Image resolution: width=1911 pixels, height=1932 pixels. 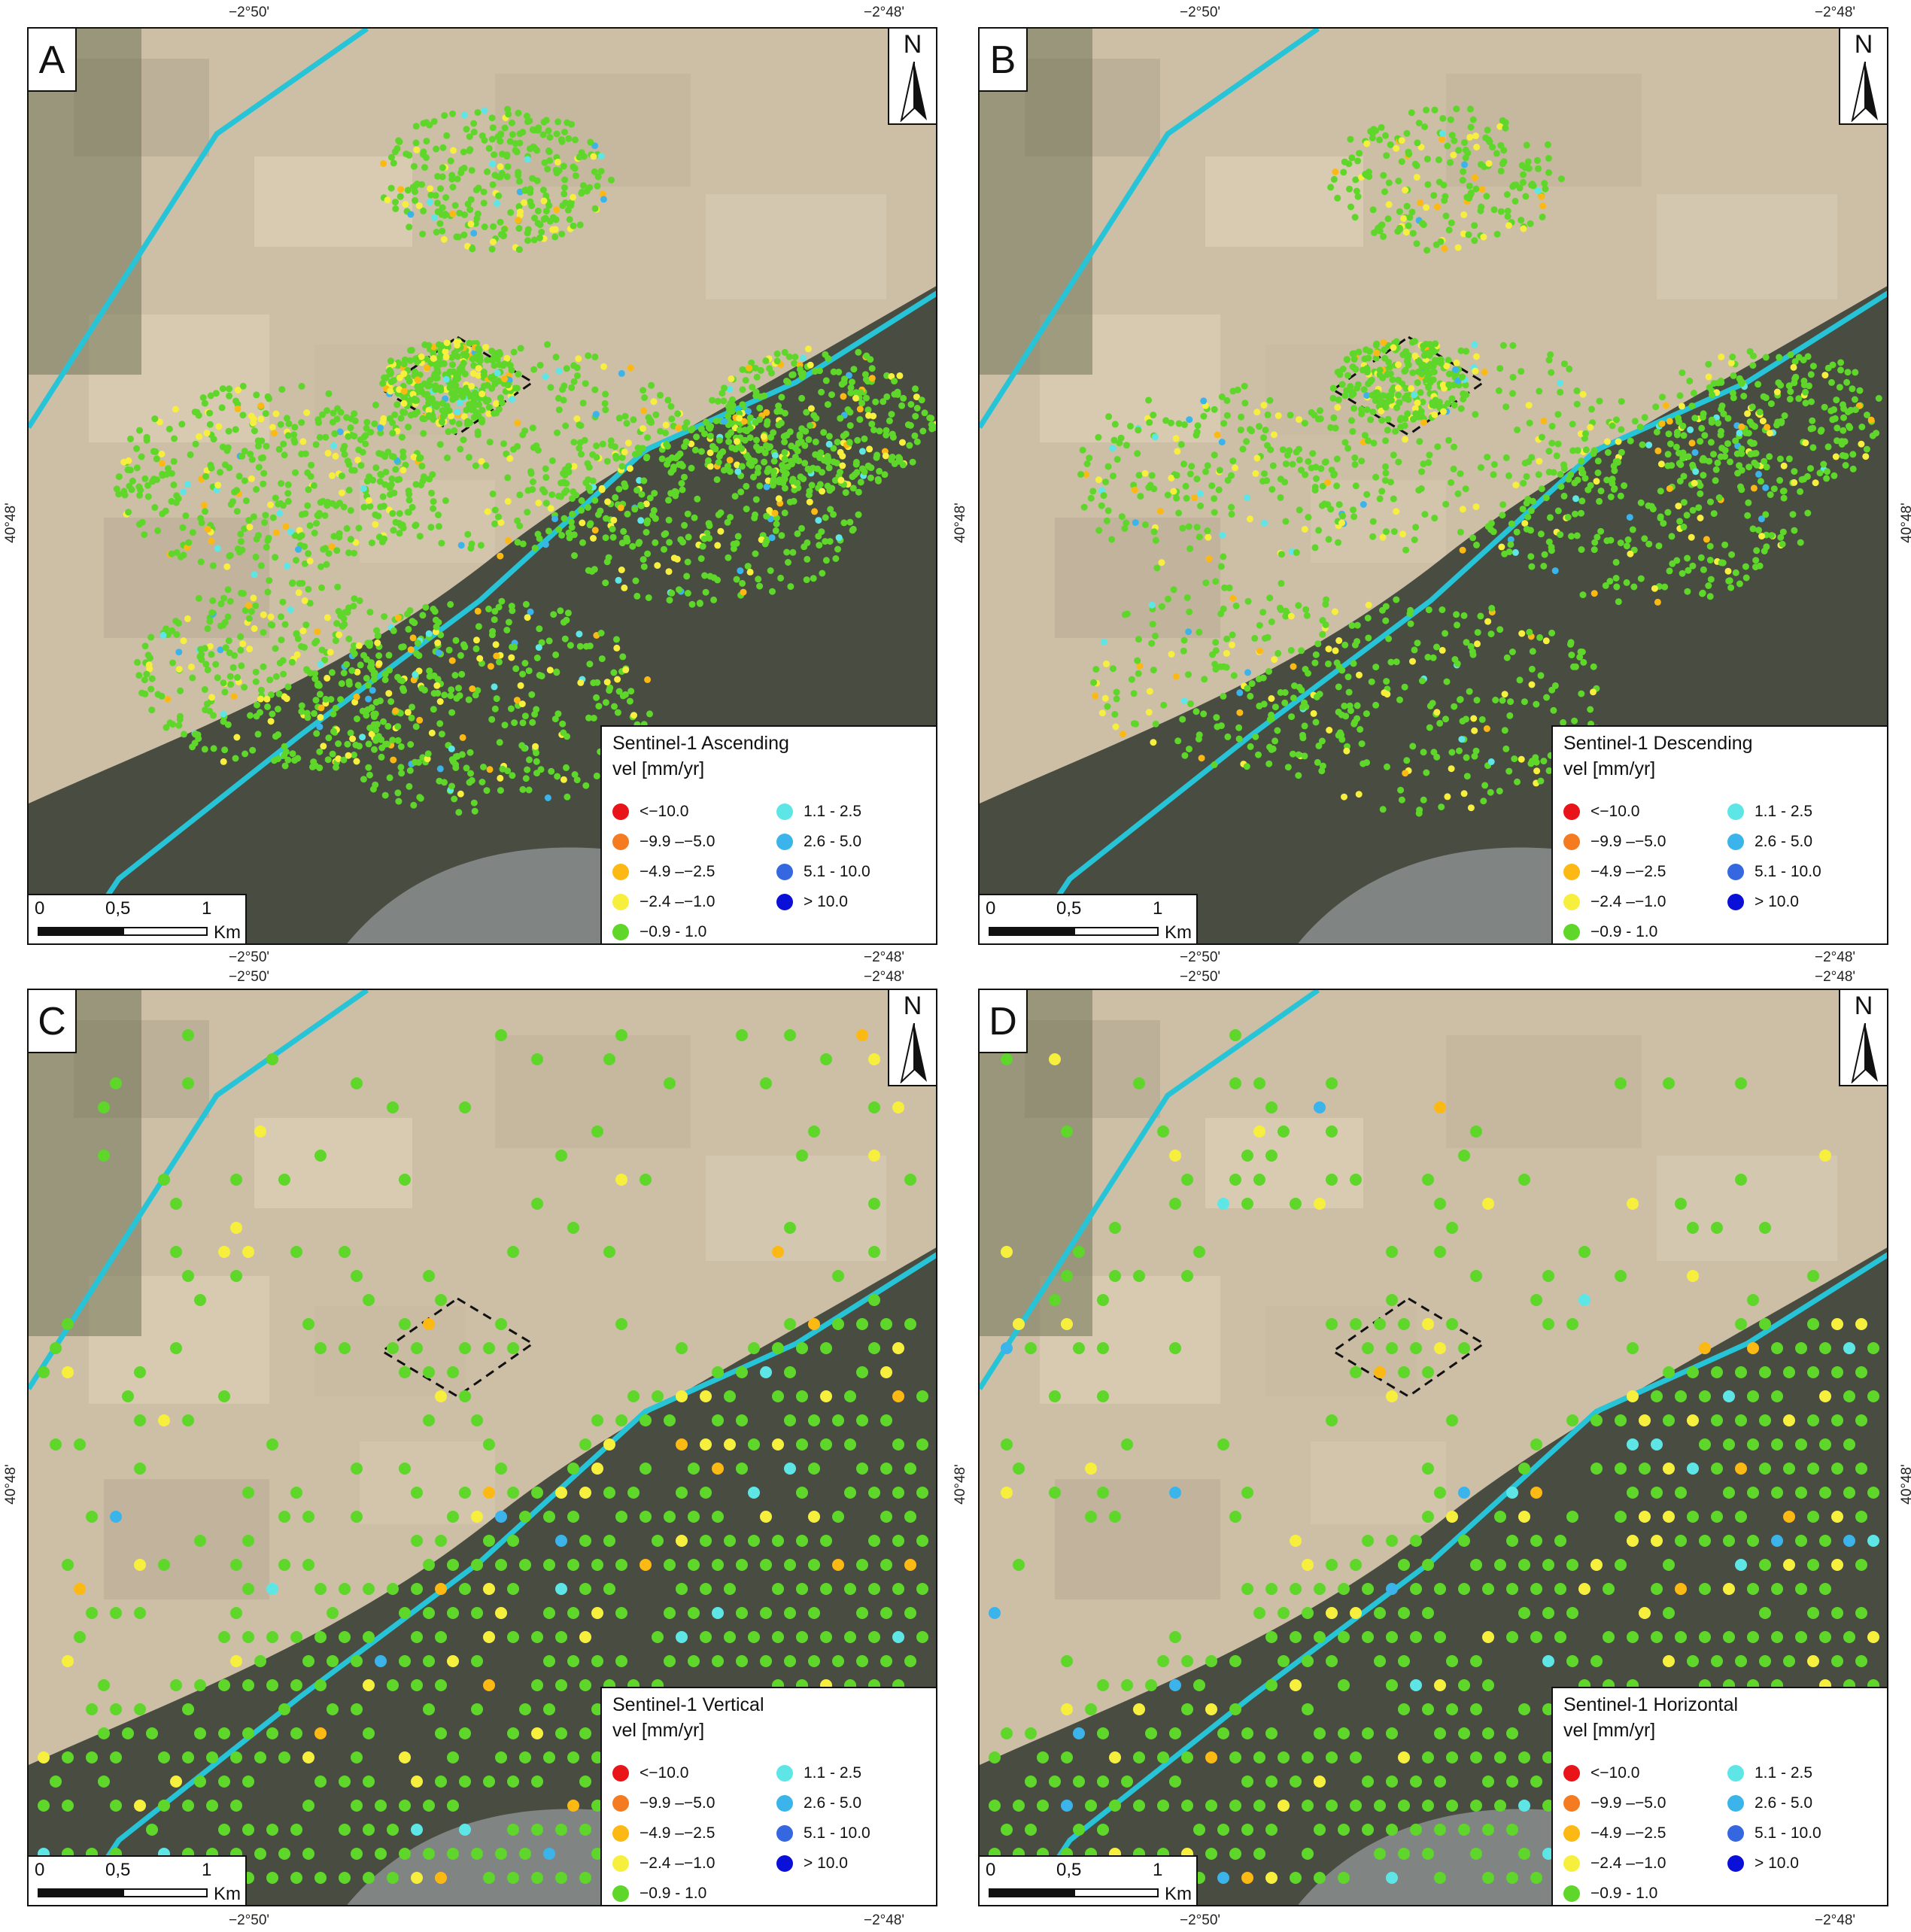 What do you see at coordinates (620, 932) in the screenshot?
I see `legend-swatch` at bounding box center [620, 932].